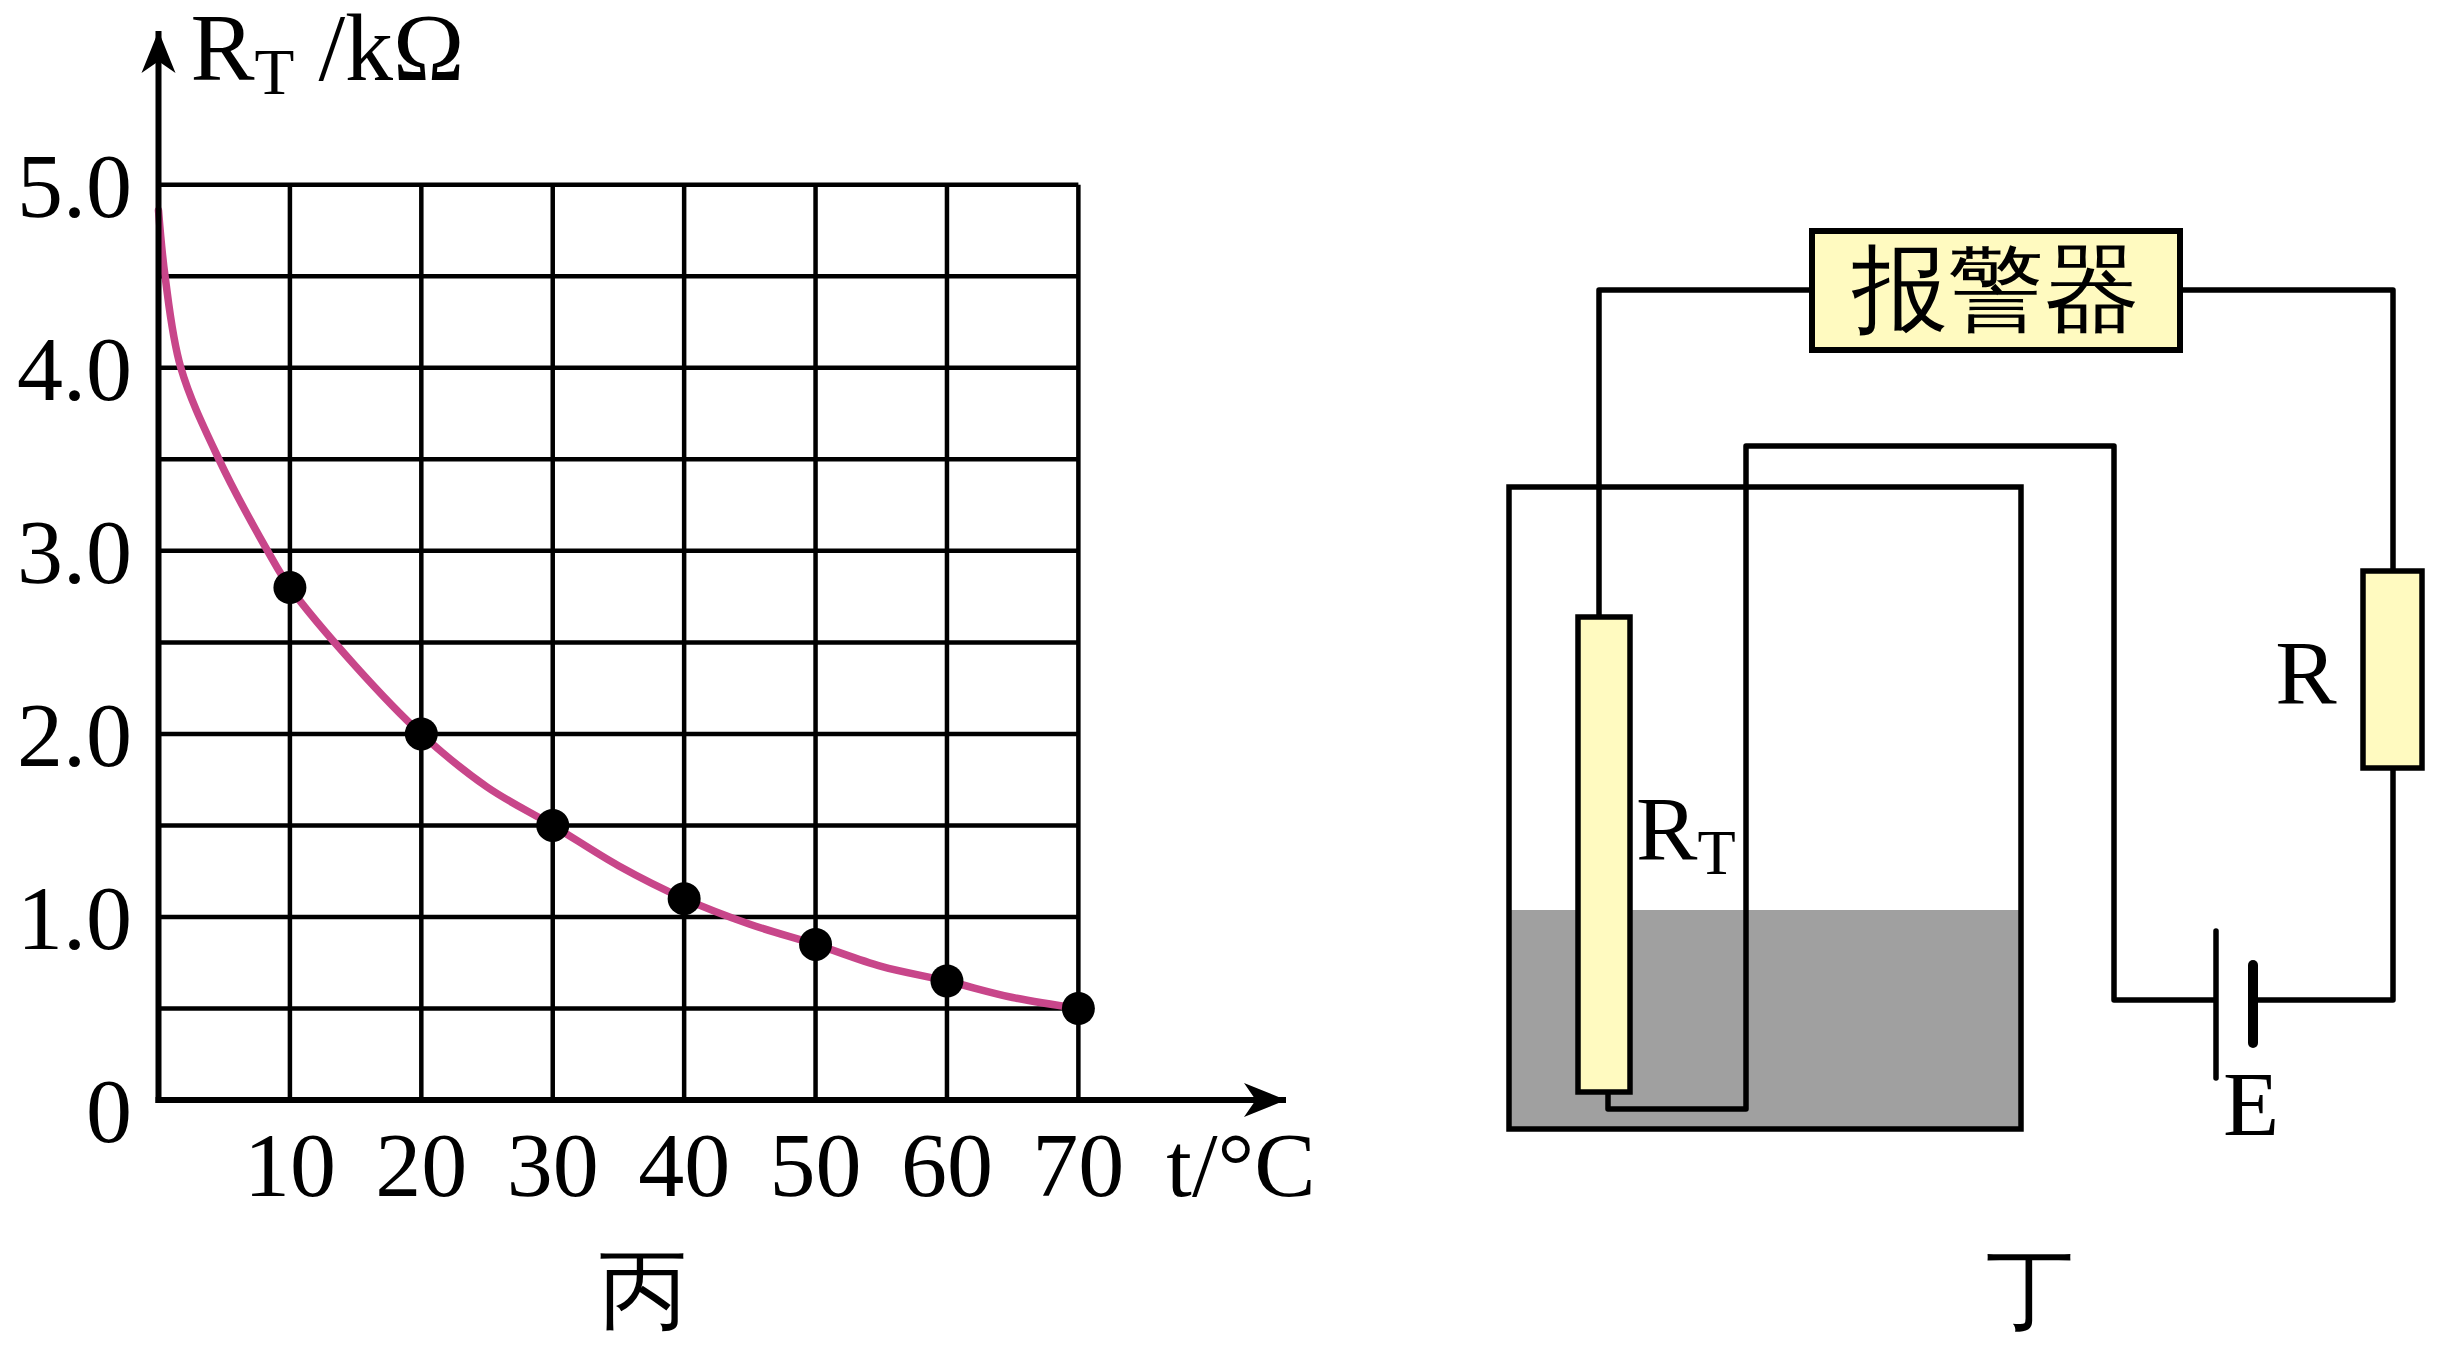 The width and height of the screenshot is (2438, 1347). I want to click on y-tick-label: 4.0, so click(74, 369).